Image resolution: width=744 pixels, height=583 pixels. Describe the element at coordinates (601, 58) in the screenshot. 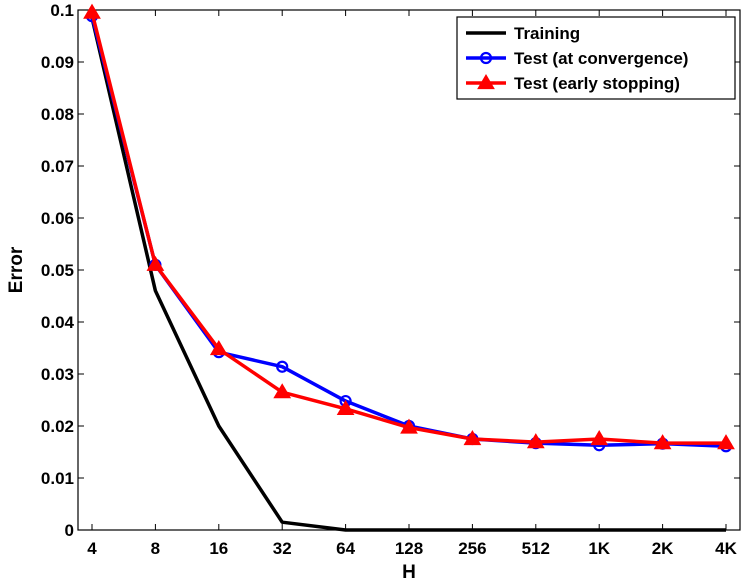

I see `legend-label: Test (at convergence)` at that location.